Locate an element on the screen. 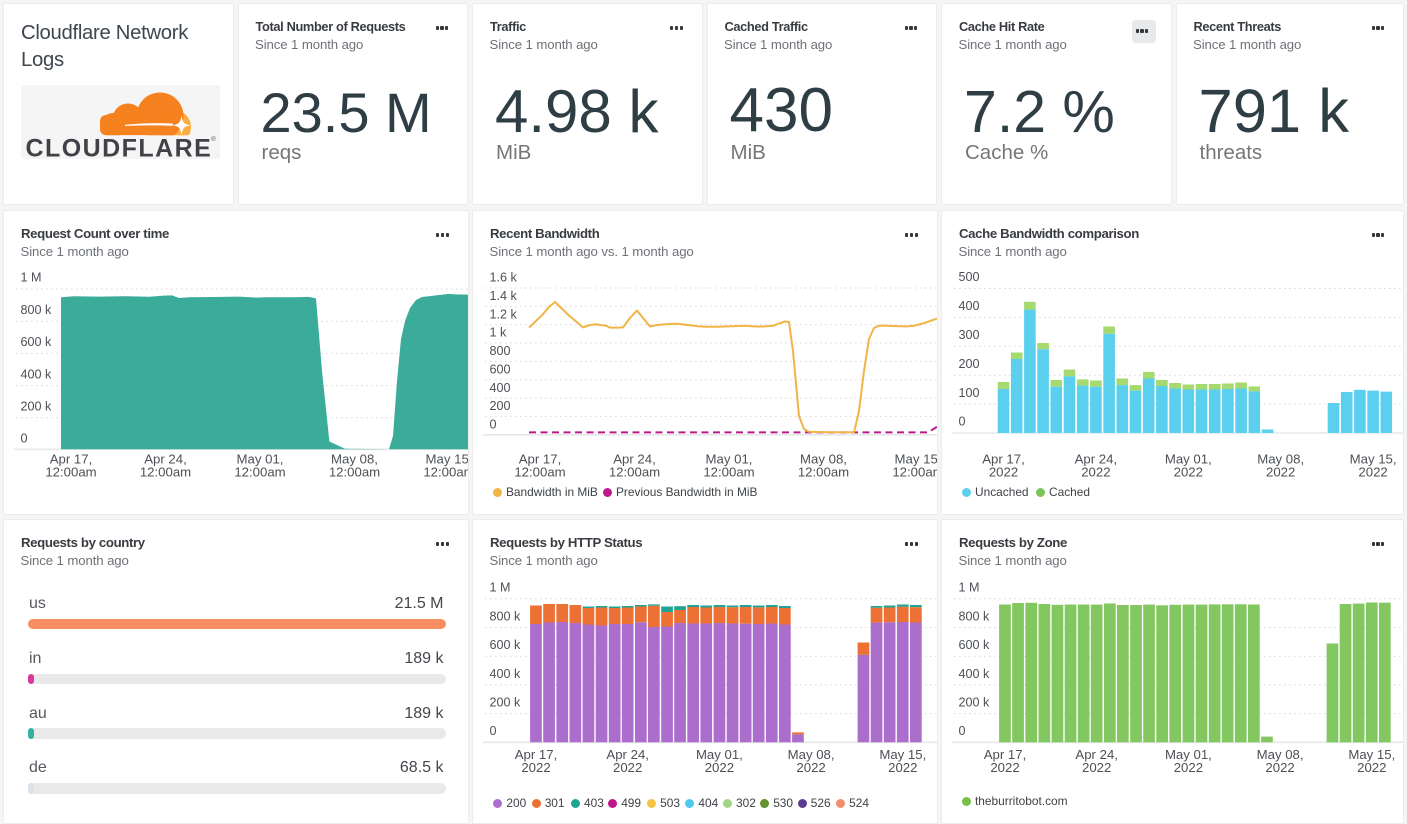 The image size is (1407, 824). svg-text: 100 is located at coordinates (969, 393).